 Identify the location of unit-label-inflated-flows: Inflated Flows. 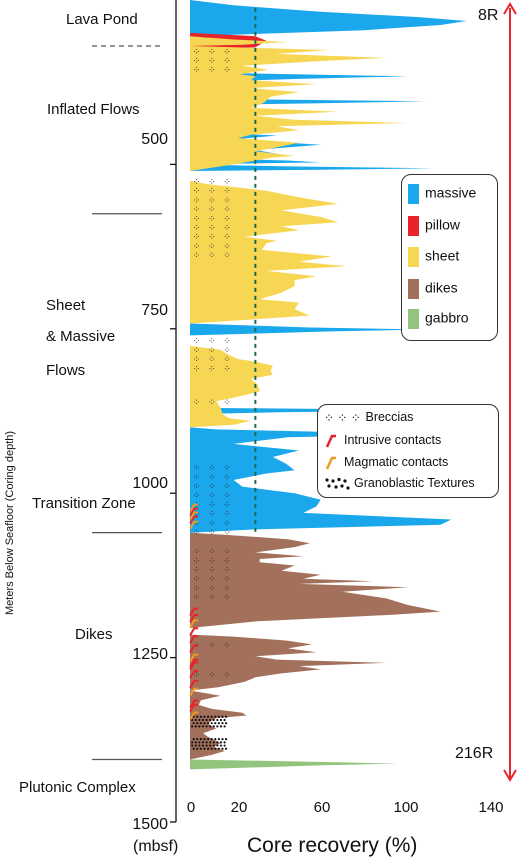
(93, 109).